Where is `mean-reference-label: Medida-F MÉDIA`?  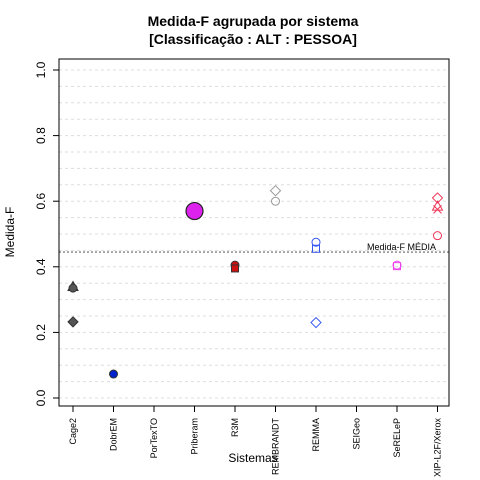 mean-reference-label: Medida-F MÉDIA is located at coordinates (401, 247).